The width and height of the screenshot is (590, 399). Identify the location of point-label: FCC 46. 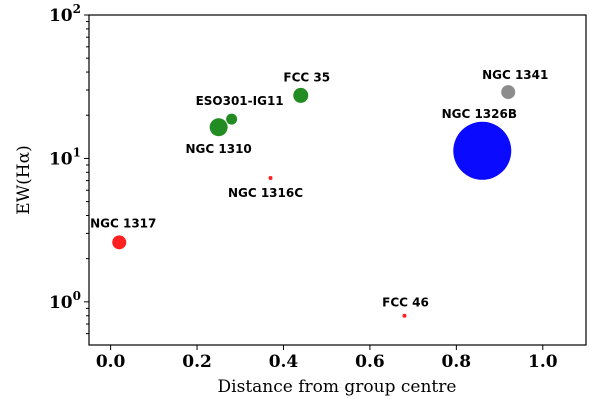
(405, 303).